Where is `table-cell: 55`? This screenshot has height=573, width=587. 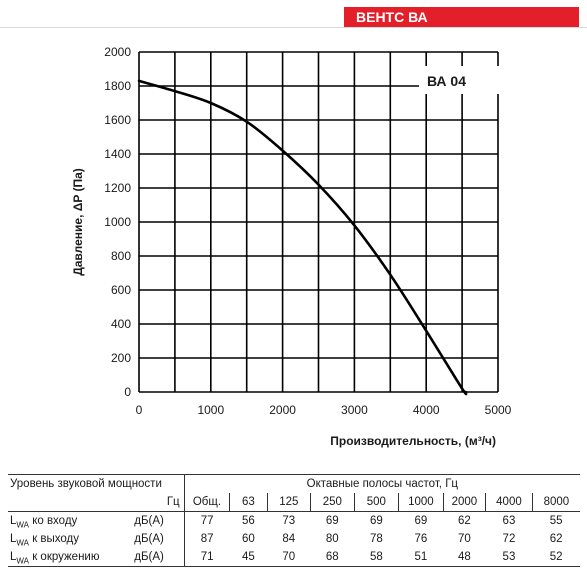
table-cell: 55 is located at coordinates (556, 521).